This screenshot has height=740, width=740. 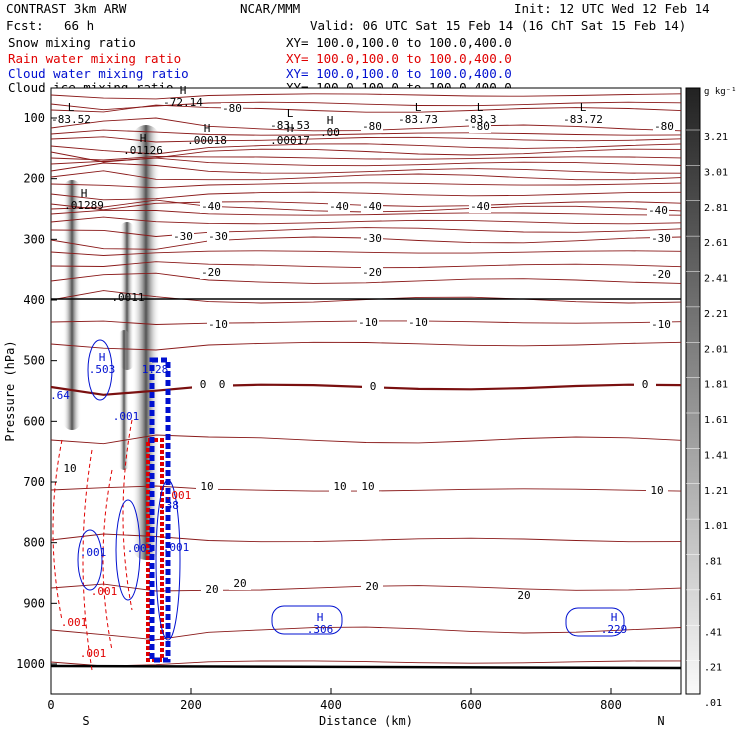 I want to click on colorbar-label: 1.01, so click(x=716, y=526).